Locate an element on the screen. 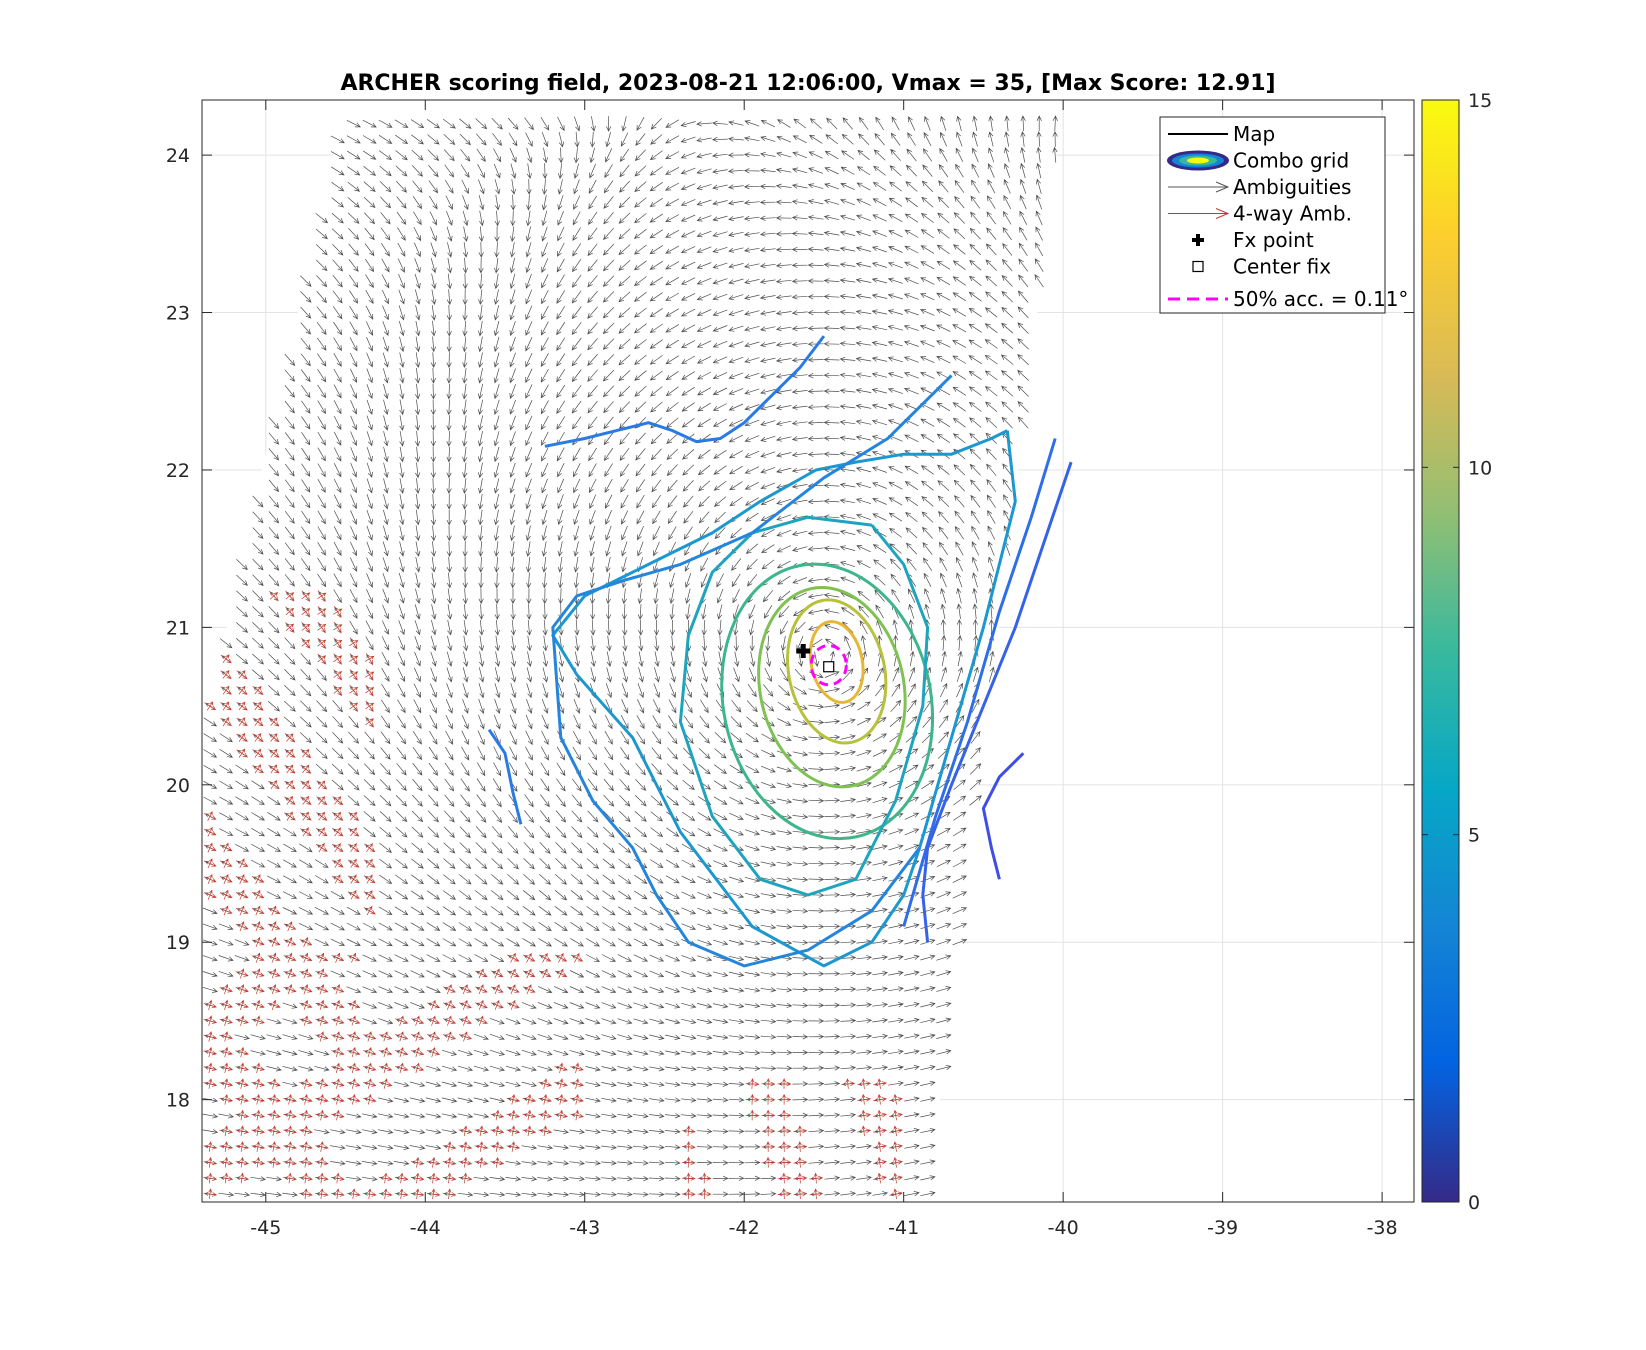  x-tick-label: -39 is located at coordinates (1222, 1228).